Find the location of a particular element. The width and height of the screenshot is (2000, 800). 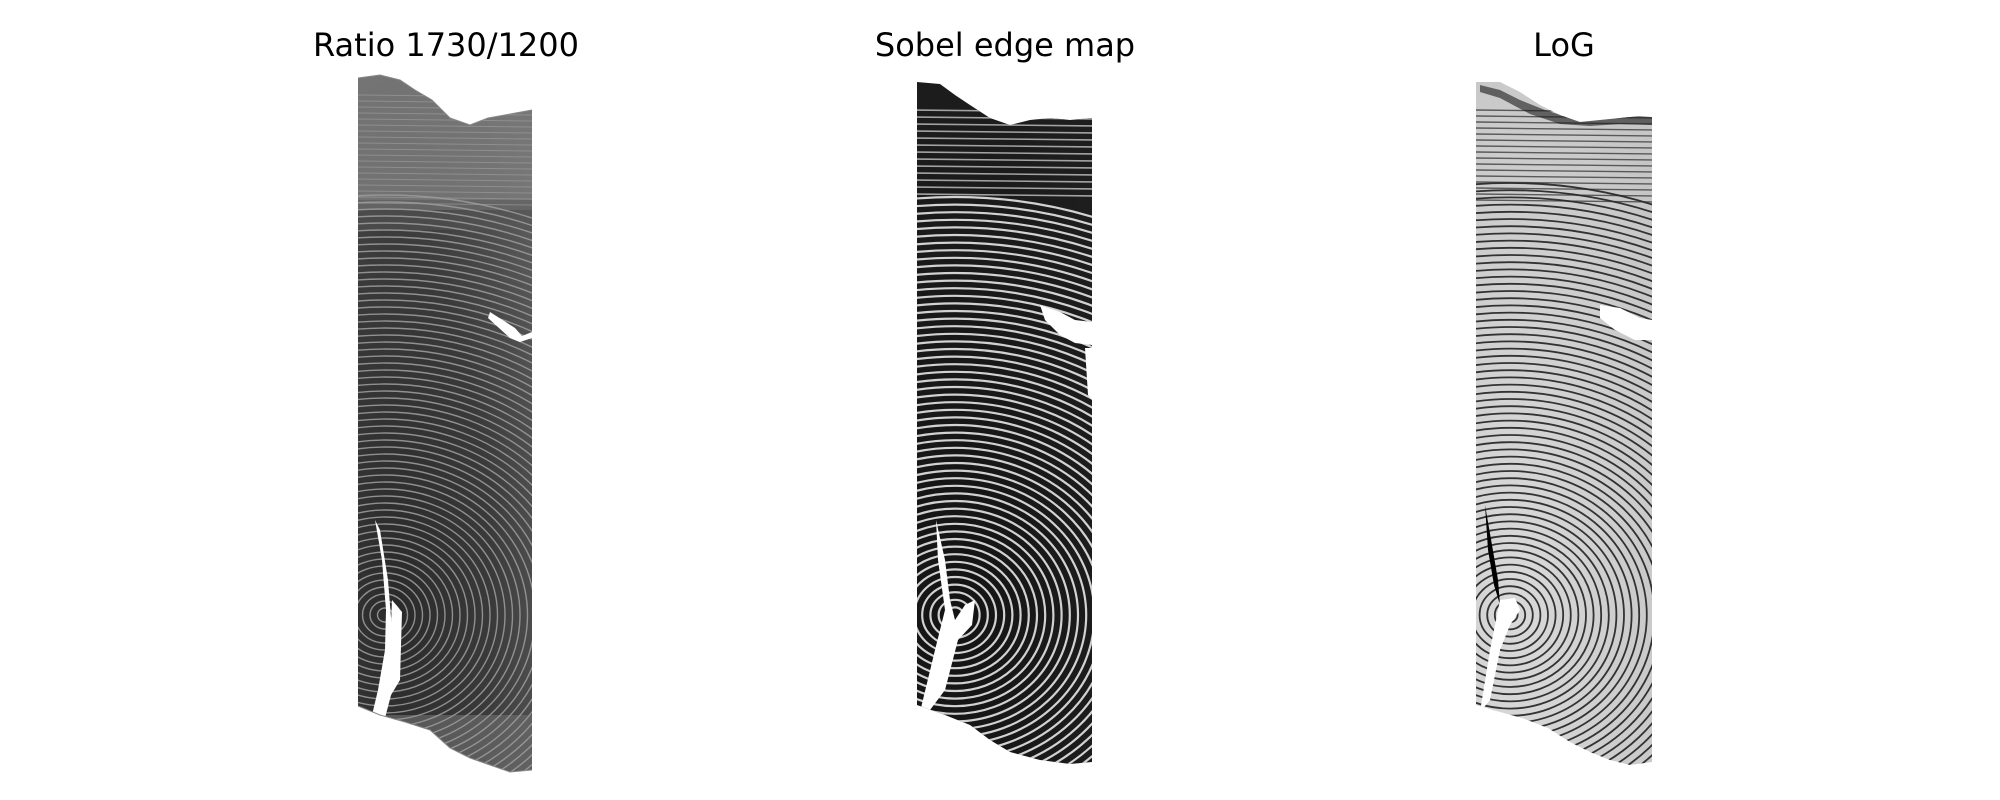

panel-title-log: LoG is located at coordinates (1564, 45).